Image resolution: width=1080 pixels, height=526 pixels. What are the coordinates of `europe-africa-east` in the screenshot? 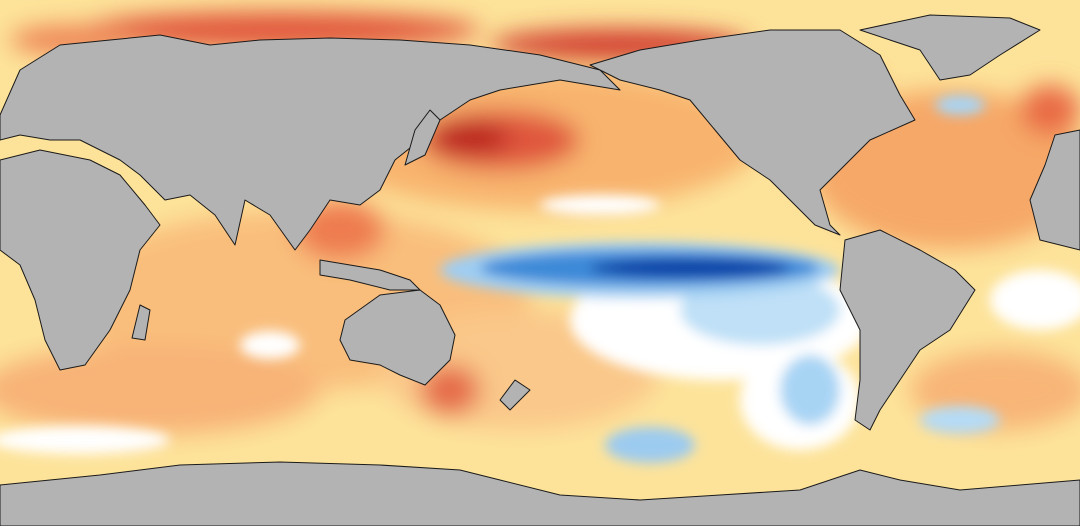 It's located at (1054, 190).